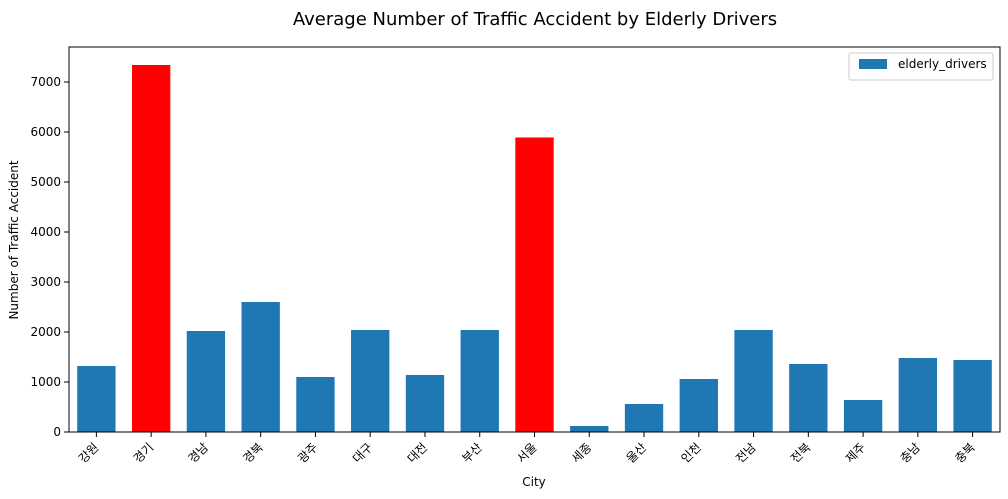 The image size is (1008, 499). I want to click on x-tick-label-17: 충북, so click(965, 453).